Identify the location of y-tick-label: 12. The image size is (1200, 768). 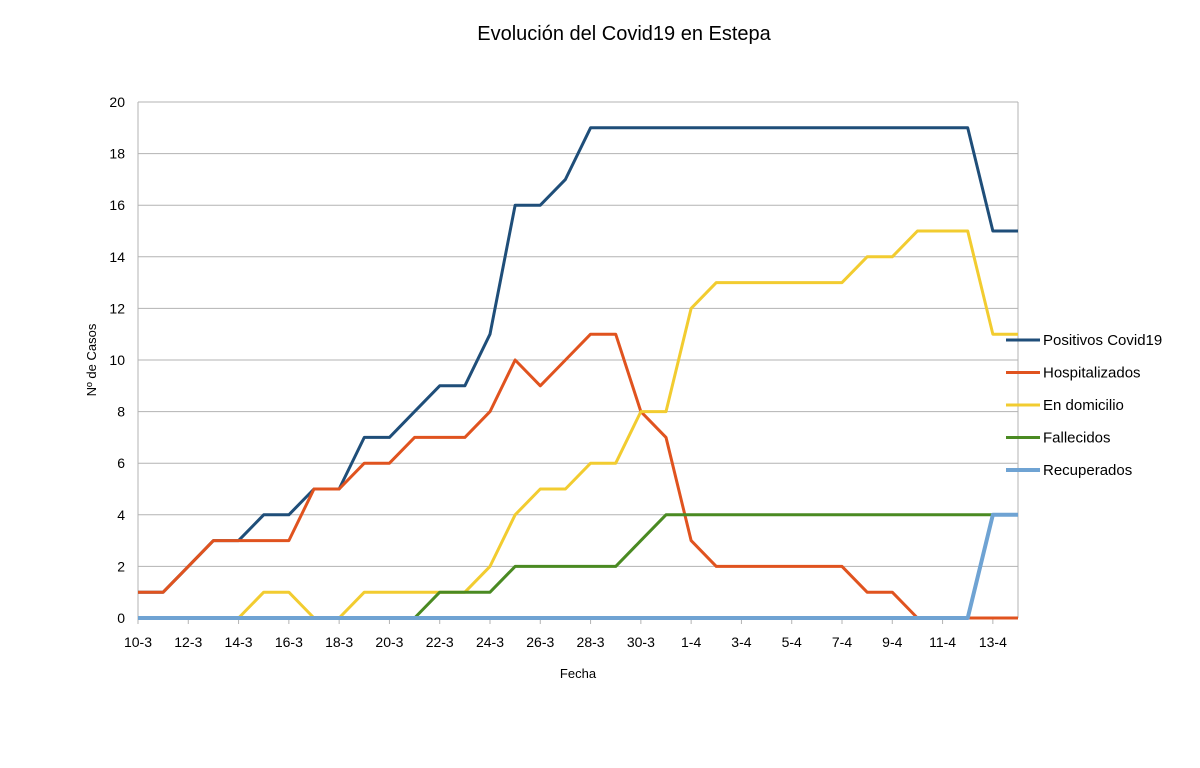
(117, 308).